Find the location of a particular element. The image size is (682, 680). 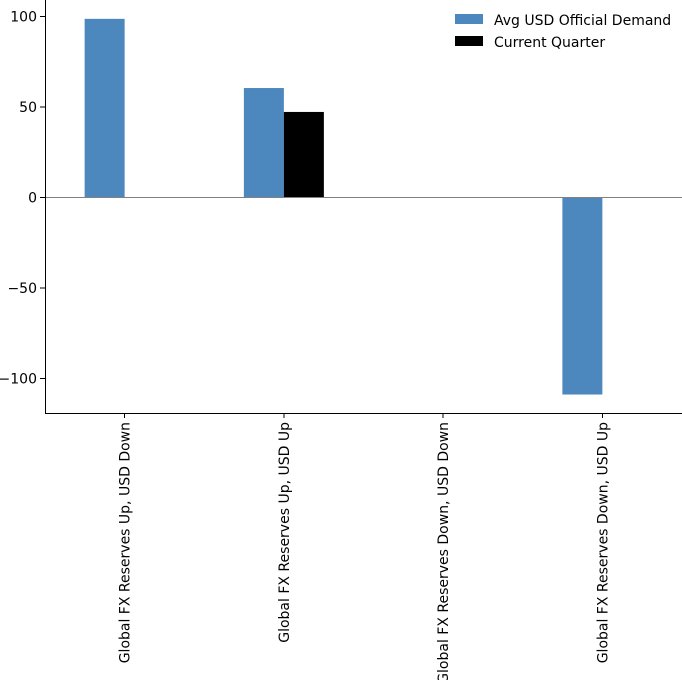

x-tick-label-1: Global FX Reserves Up, USD Down is located at coordinates (126, 542).